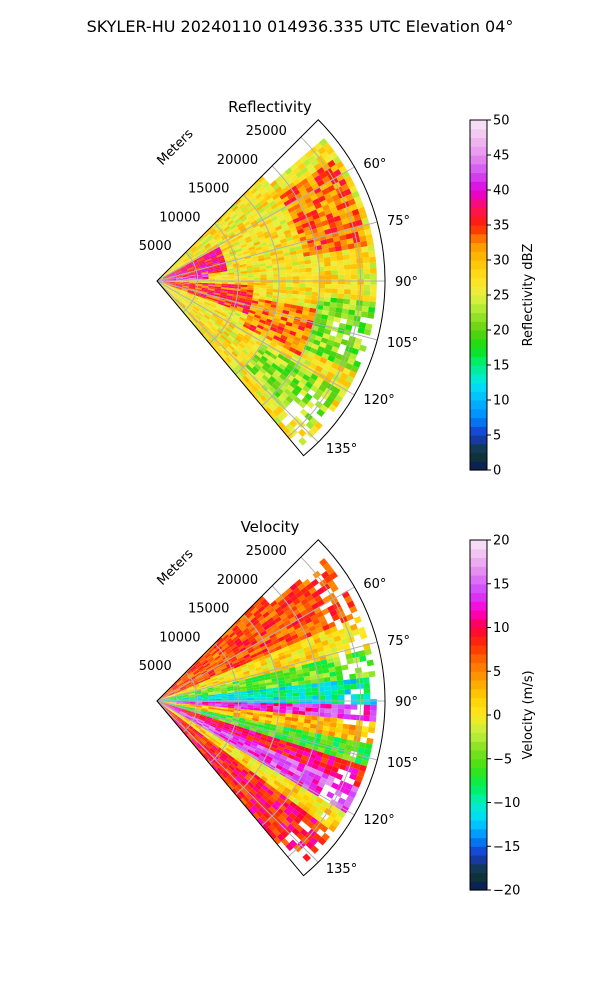 The width and height of the screenshot is (600, 1000). I want to click on azimuth-spoke, so click(255, 338).